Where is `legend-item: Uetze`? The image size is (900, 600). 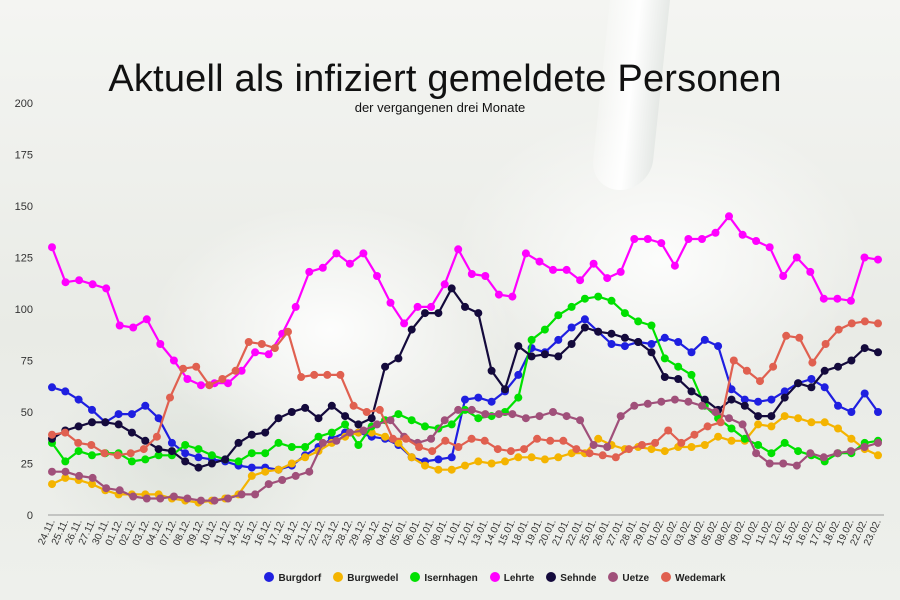
legend-item: Uetze is located at coordinates (628, 578).